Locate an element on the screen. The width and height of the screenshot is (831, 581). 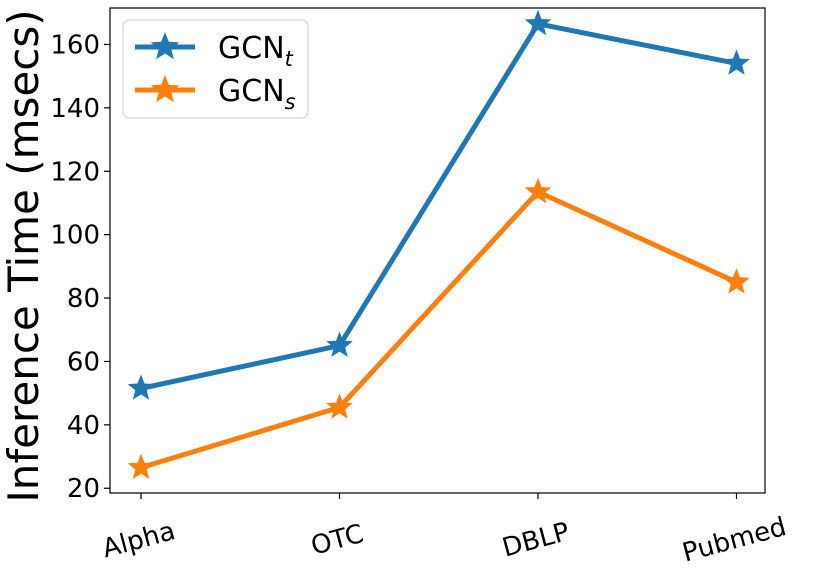
y-tick-label: 80 is located at coordinates (83, 299).